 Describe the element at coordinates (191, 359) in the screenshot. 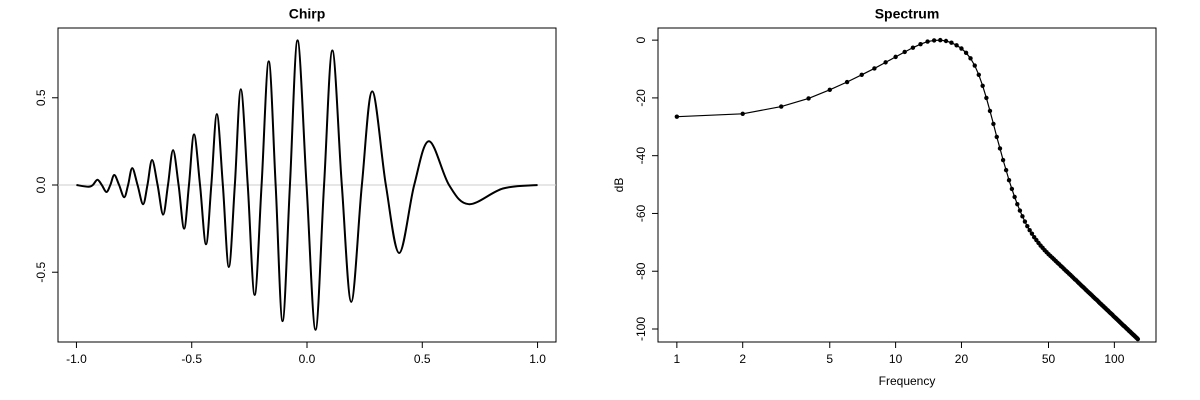

I see `x-tick-label: -0.5` at that location.